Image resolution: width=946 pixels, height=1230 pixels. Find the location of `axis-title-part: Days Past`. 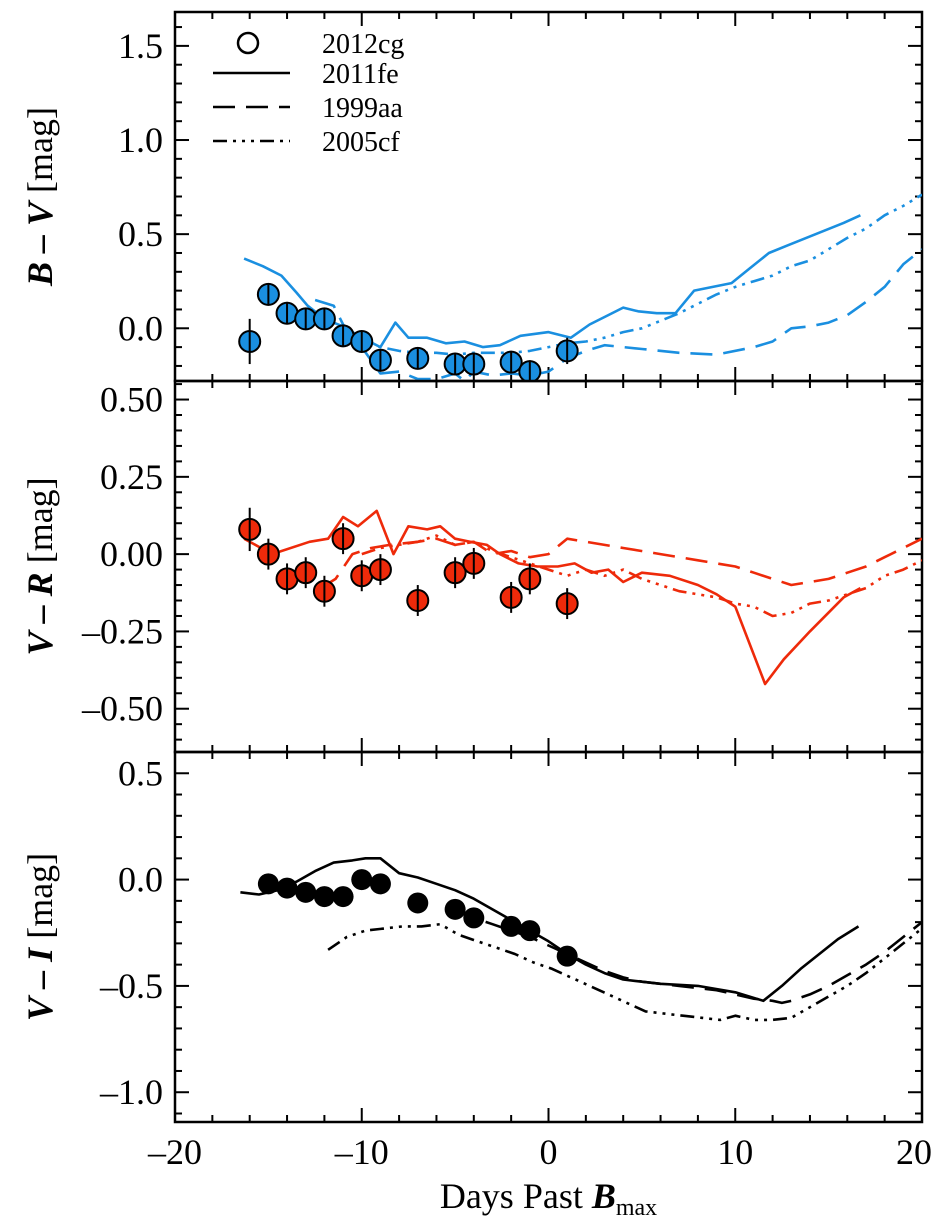

axis-title-part: Days Past is located at coordinates (516, 1196).